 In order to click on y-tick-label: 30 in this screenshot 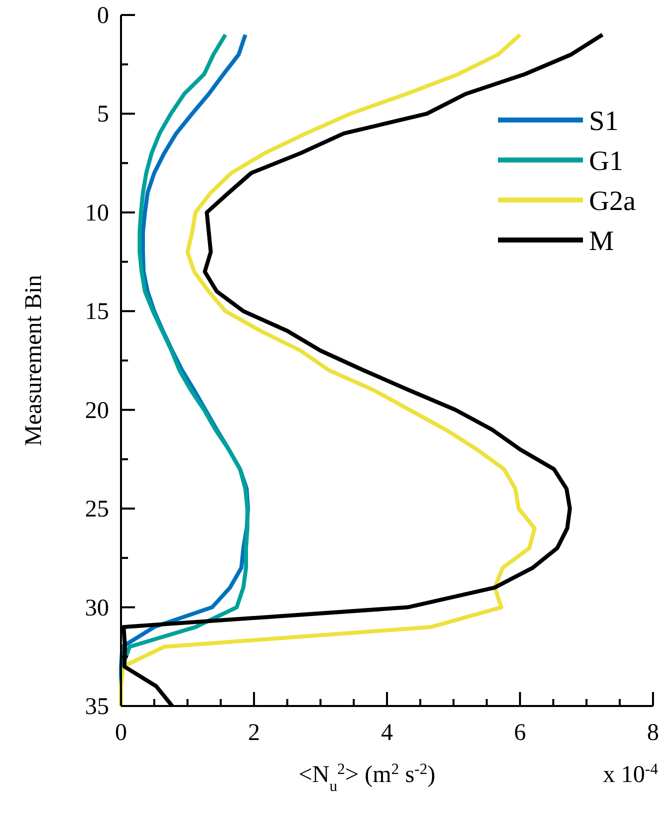, I will do `click(97, 608)`.